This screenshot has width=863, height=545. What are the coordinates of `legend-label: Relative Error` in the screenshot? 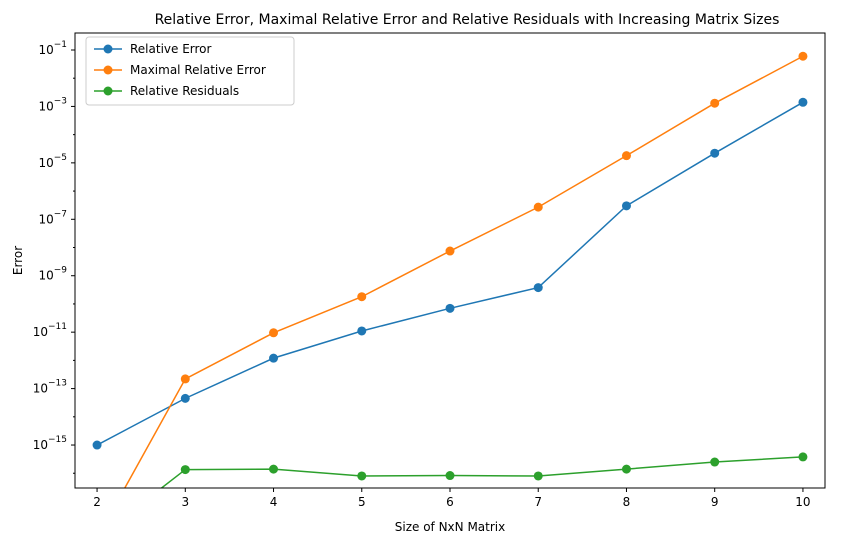 It's located at (171, 49).